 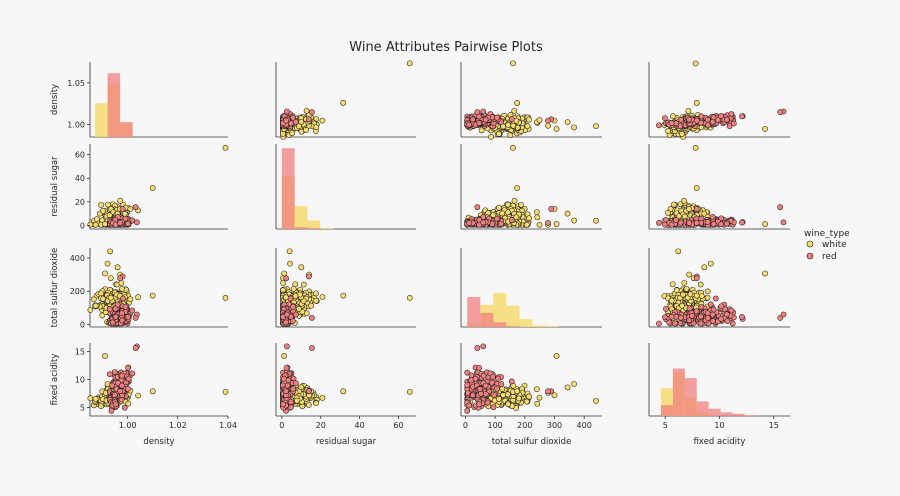 What do you see at coordinates (719, 288) in the screenshot?
I see `panel-total-sulfur-dioxide-vs-fixed-acidity` at bounding box center [719, 288].